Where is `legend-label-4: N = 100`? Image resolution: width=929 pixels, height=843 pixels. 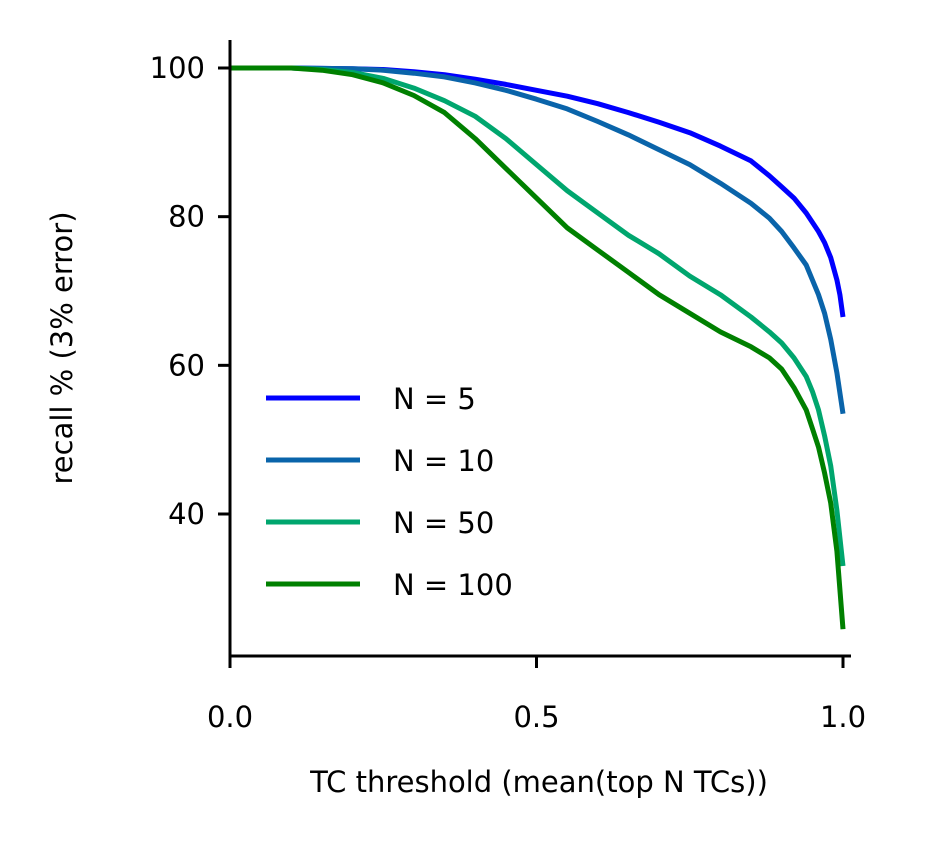 legend-label-4: N = 100 is located at coordinates (453, 585).